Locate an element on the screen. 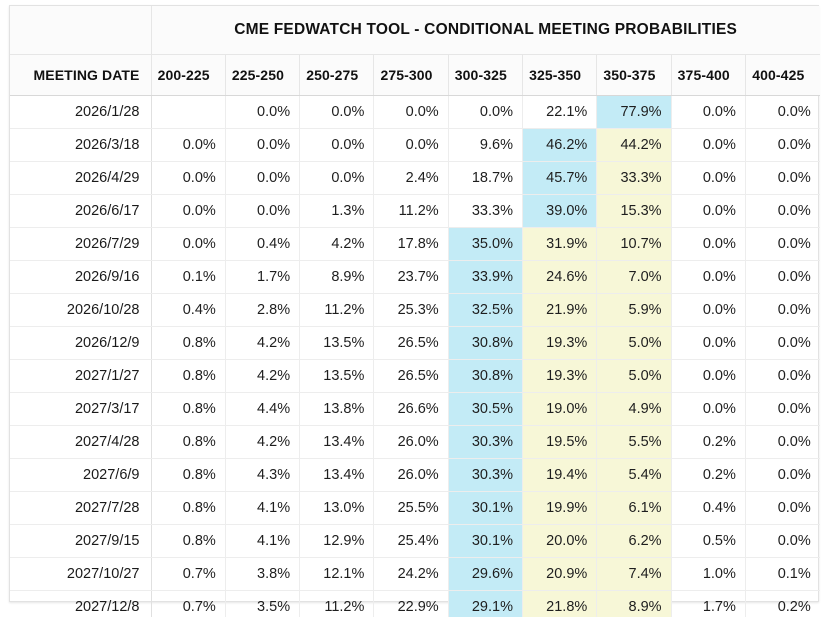  probability-cell-350-375: 5.0% is located at coordinates (634, 376).